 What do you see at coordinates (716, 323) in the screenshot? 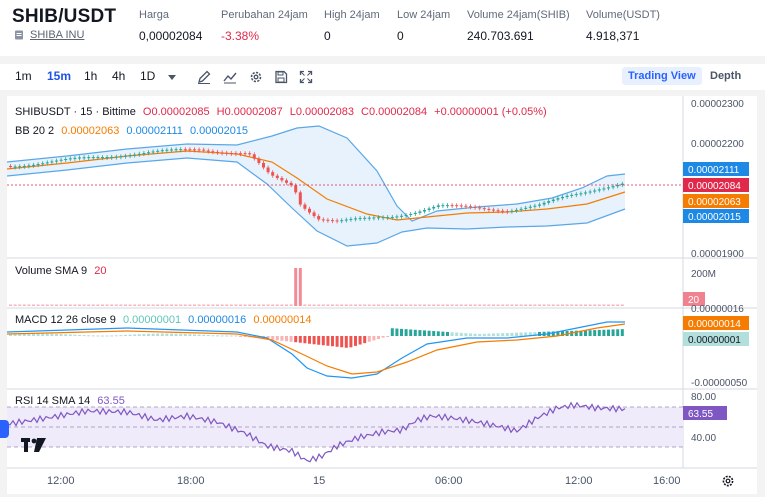
I see `macd-badge-signal` at bounding box center [716, 323].